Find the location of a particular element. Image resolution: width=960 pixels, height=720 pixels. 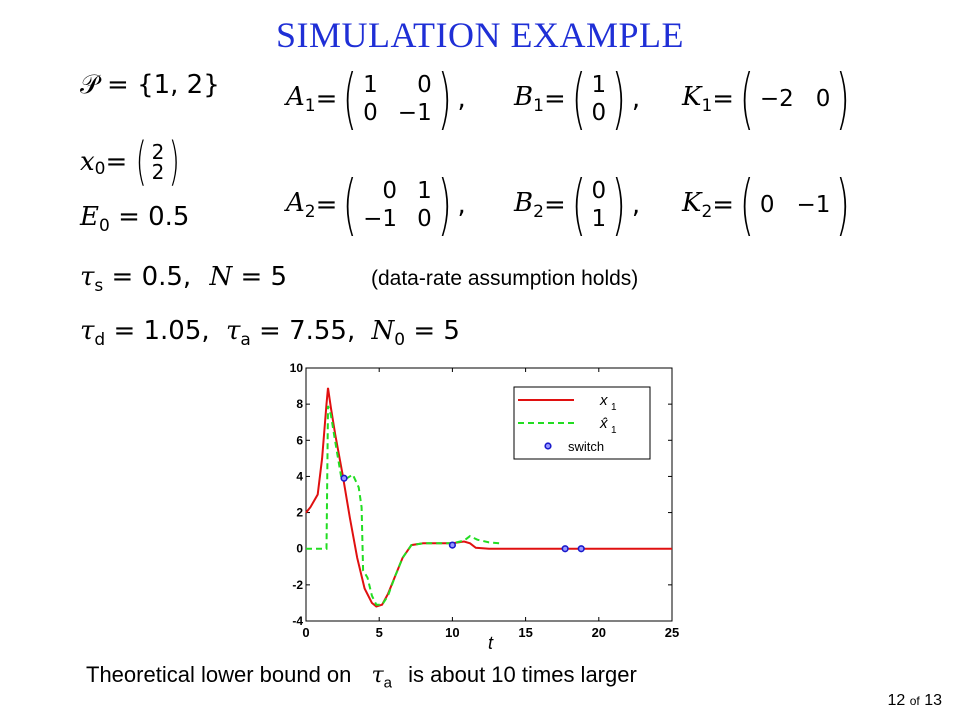

E0-value: = 0.5 is located at coordinates (149, 217).